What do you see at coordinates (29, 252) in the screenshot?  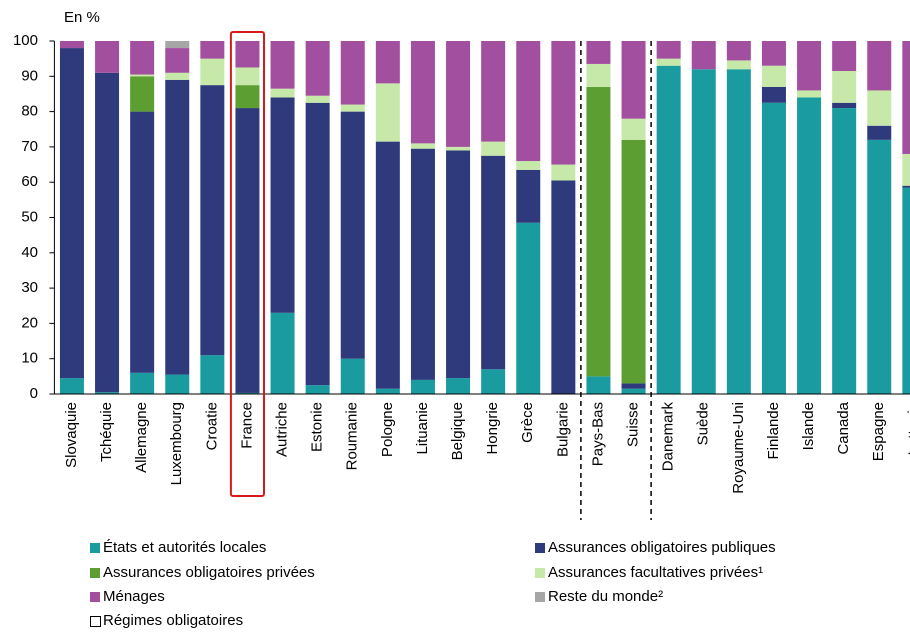 I see `y-tick-label: 40` at bounding box center [29, 252].